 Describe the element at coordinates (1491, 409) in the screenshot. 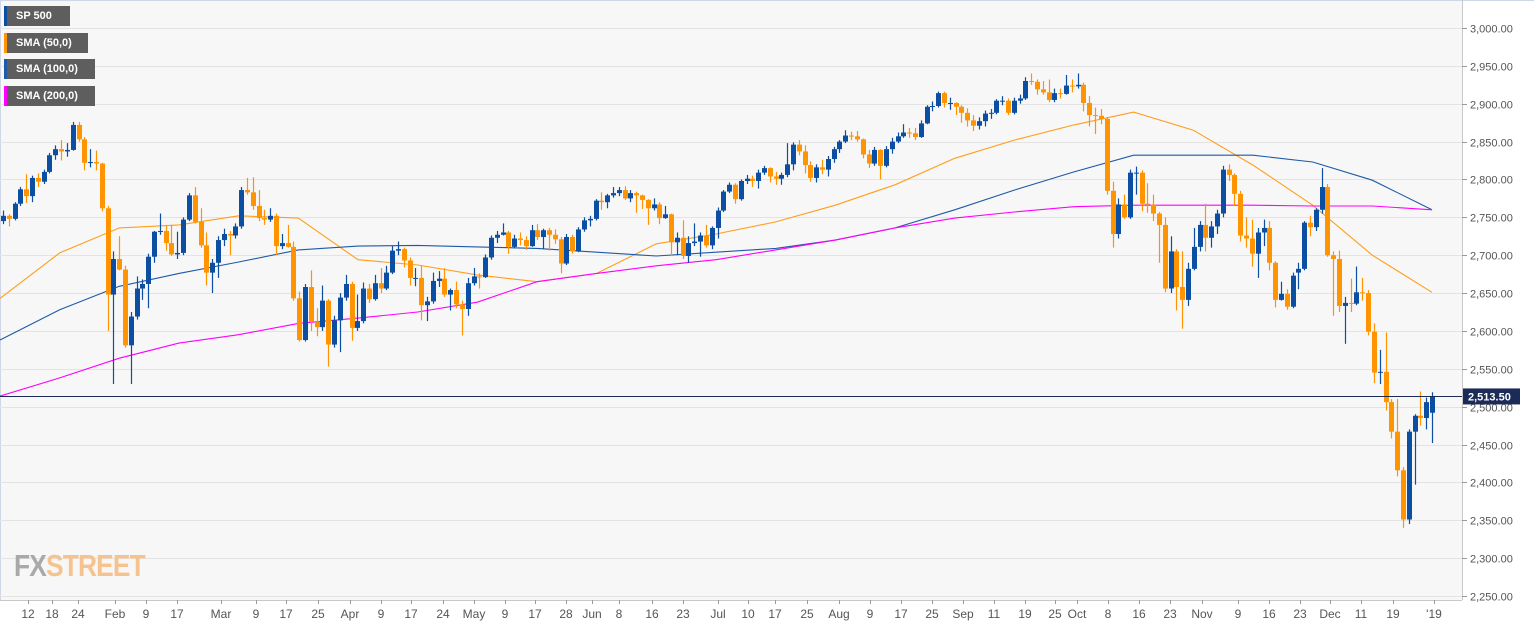

I see `y-tick-label: 2,500.00` at that location.